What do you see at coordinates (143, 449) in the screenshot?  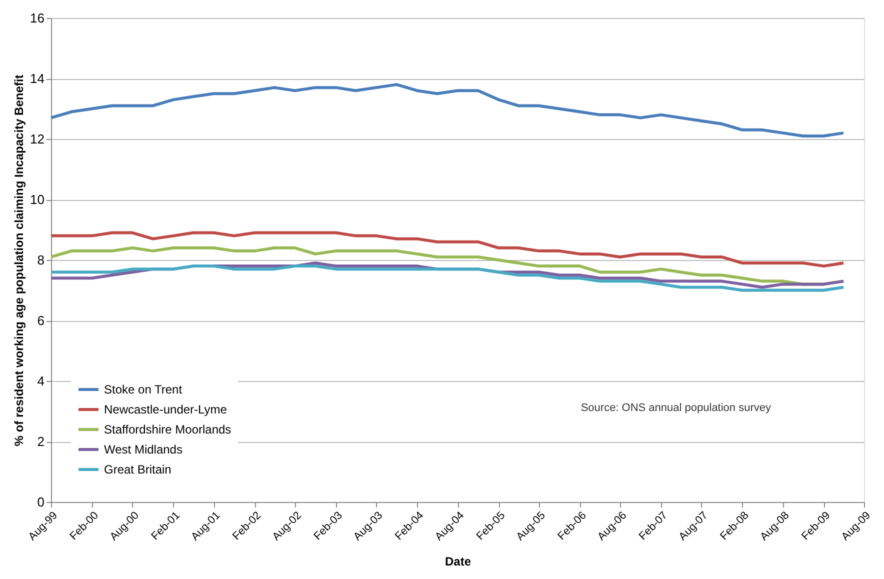 I see `legend-label: West Midlands` at bounding box center [143, 449].